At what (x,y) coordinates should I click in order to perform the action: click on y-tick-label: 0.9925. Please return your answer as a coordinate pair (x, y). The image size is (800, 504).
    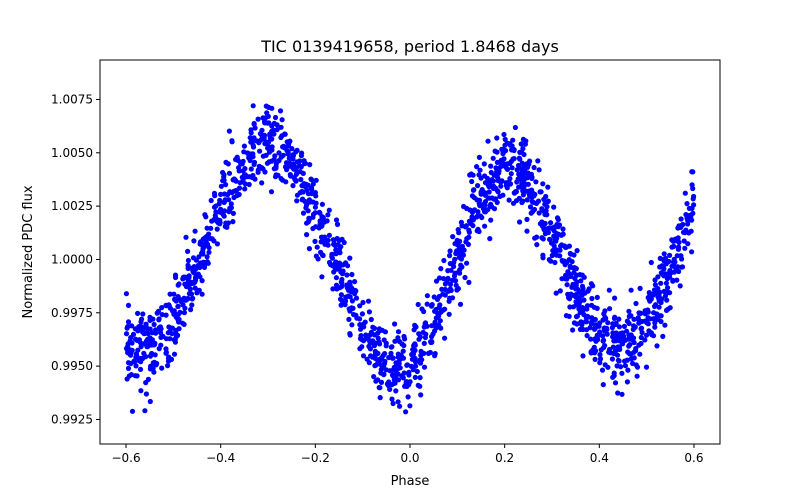
    Looking at the image, I should click on (72, 419).